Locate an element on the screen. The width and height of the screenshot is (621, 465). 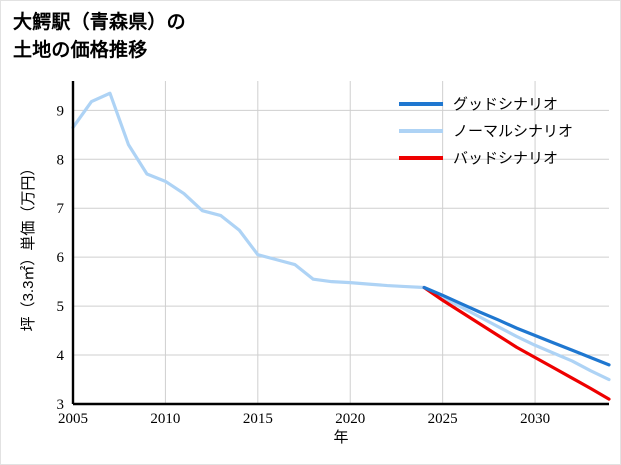
x-tick-label: 2020 is located at coordinates (350, 419).